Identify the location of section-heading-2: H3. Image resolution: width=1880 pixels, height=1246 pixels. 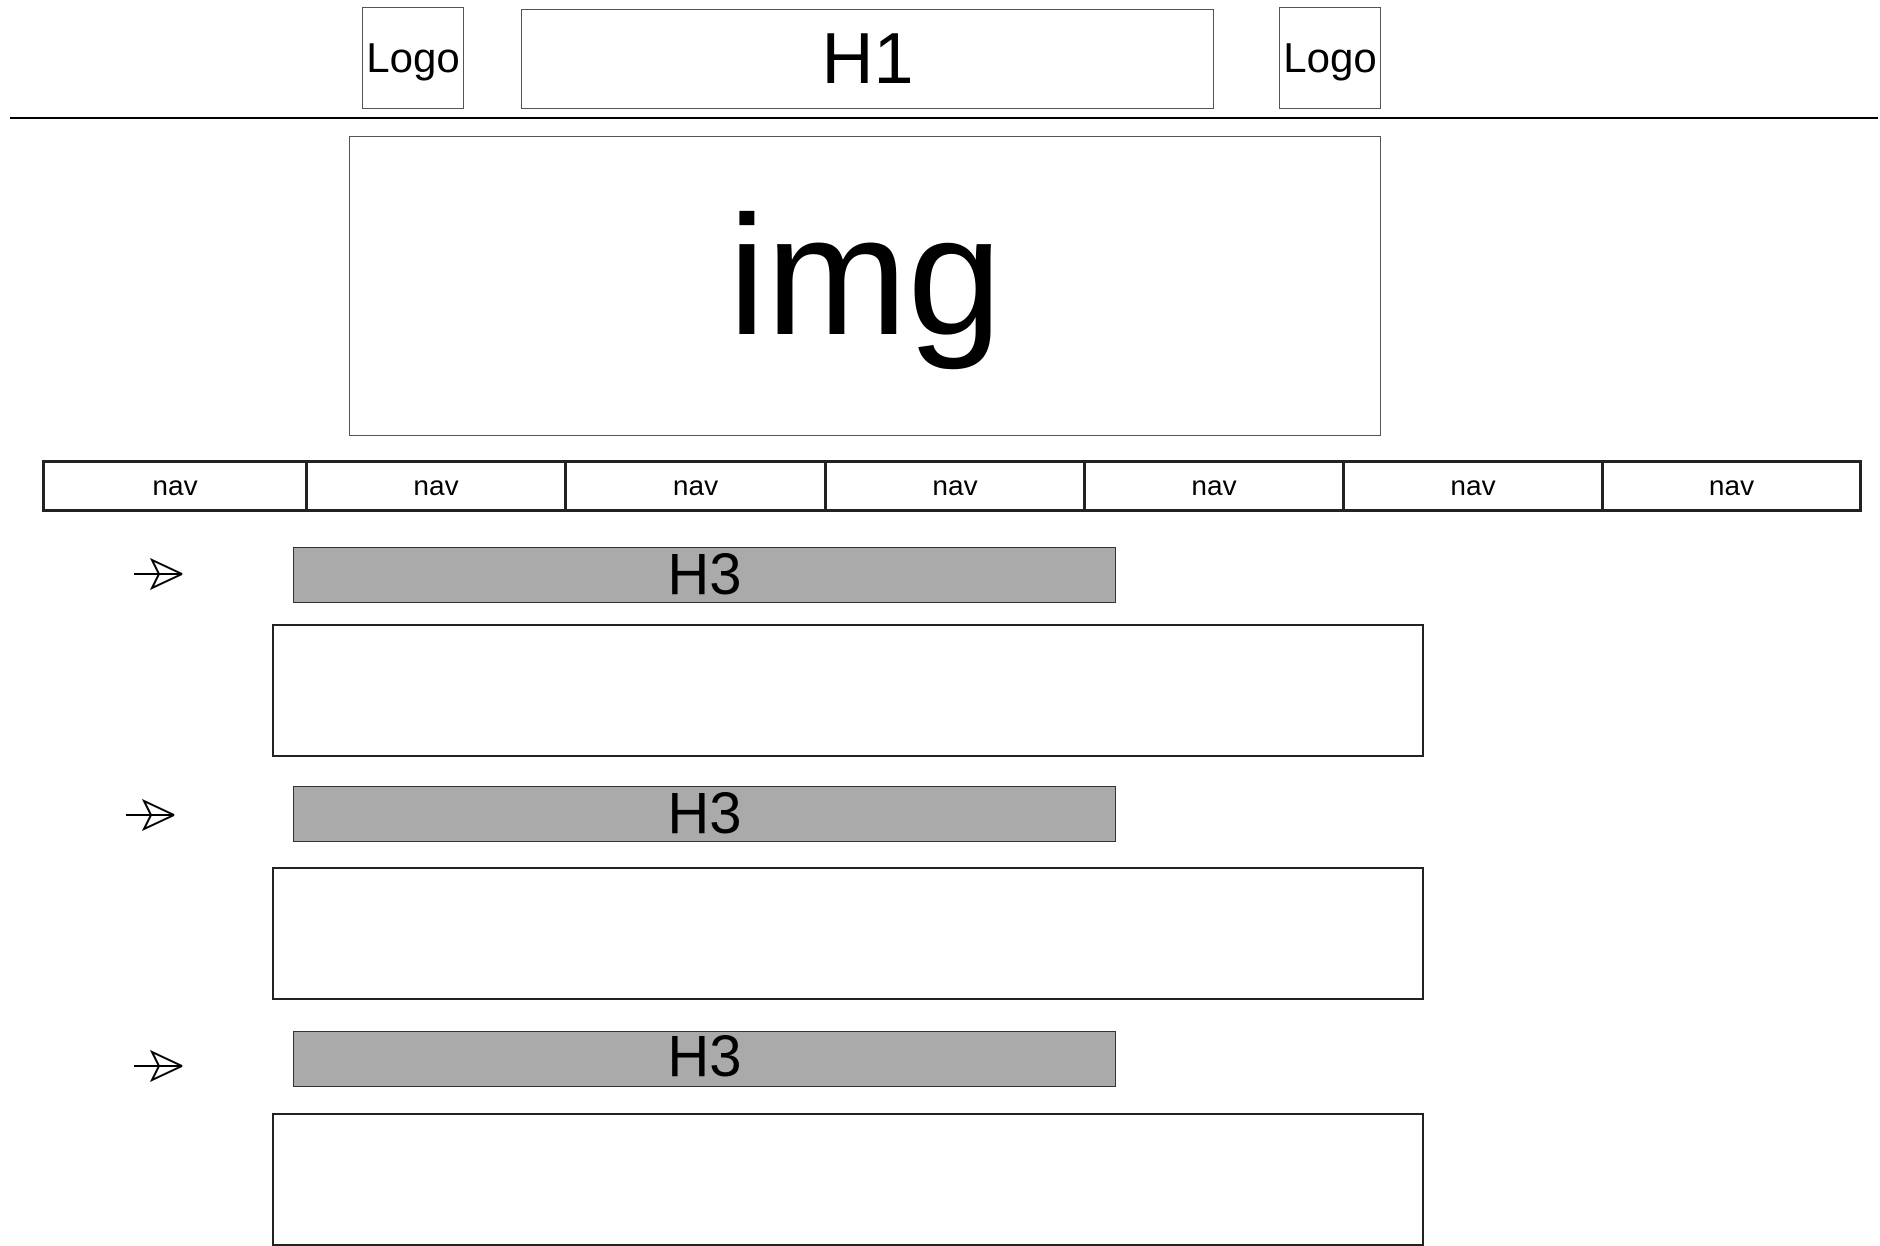
(704, 814).